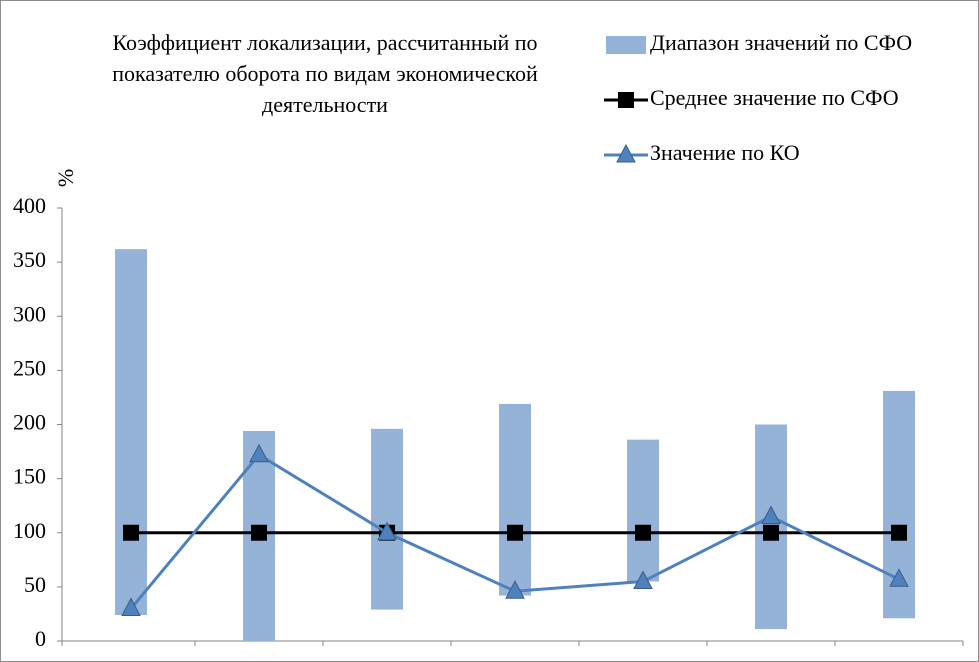 Image resolution: width=979 pixels, height=662 pixels. Describe the element at coordinates (29, 205) in the screenshot. I see `y-tick-label: 400` at that location.